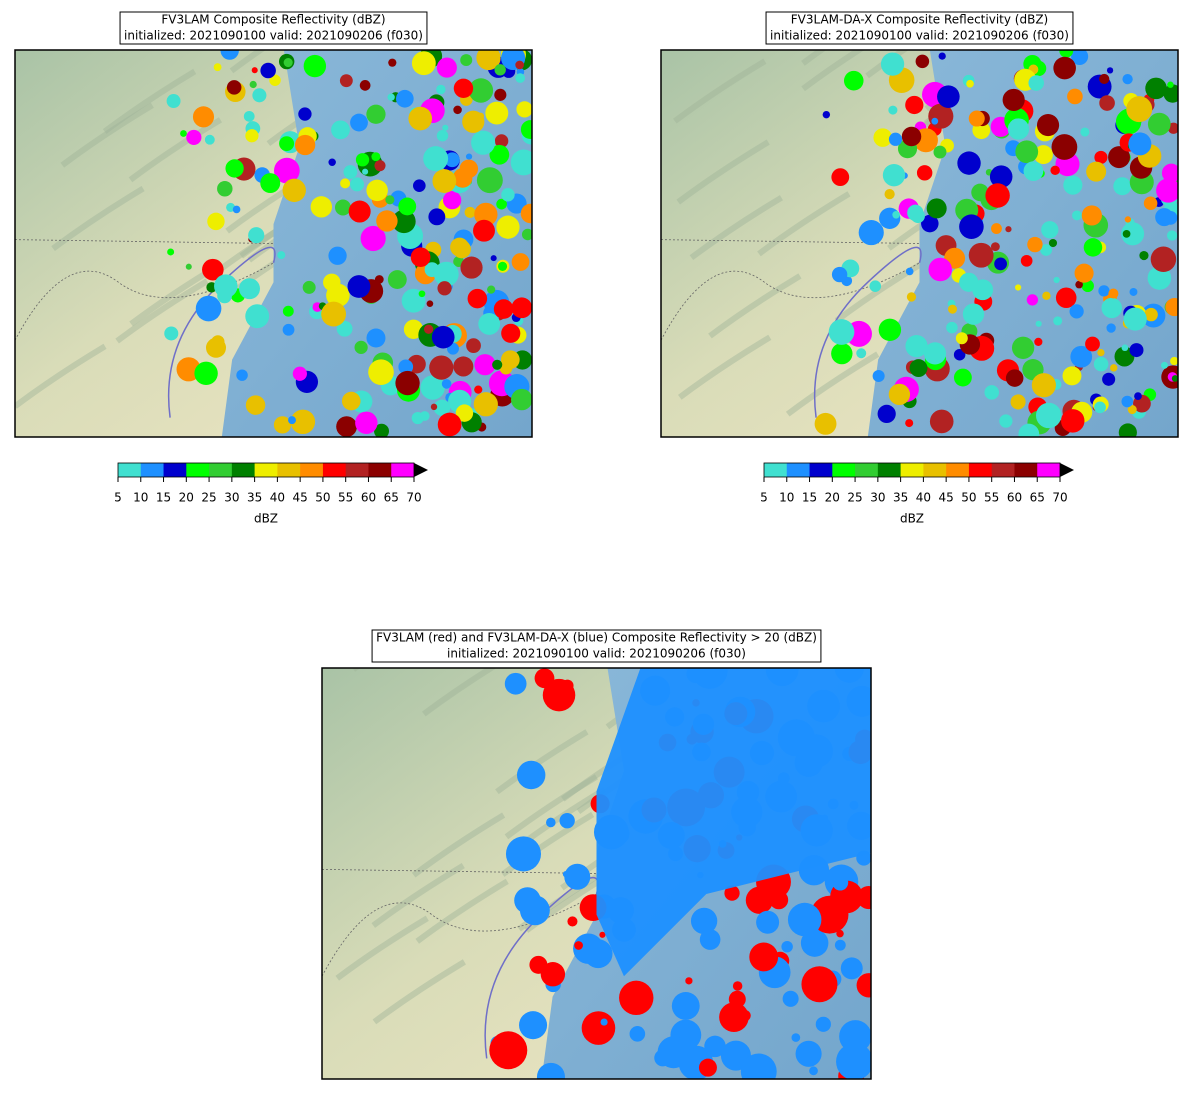 The image size is (1192, 1094). Describe the element at coordinates (1014, 498) in the screenshot. I see `colorbar-tick-label: 60` at that location.